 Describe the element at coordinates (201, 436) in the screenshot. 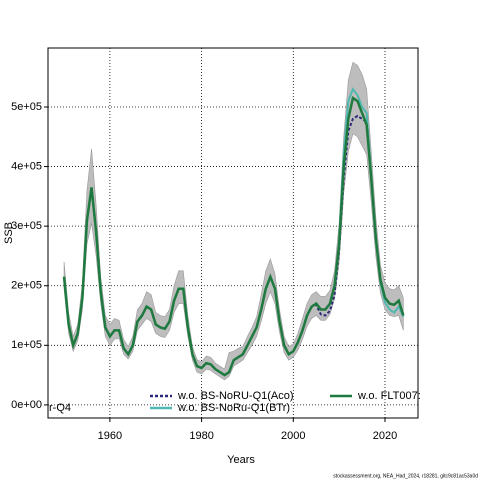

I see `x-tick-label: 1980` at that location.